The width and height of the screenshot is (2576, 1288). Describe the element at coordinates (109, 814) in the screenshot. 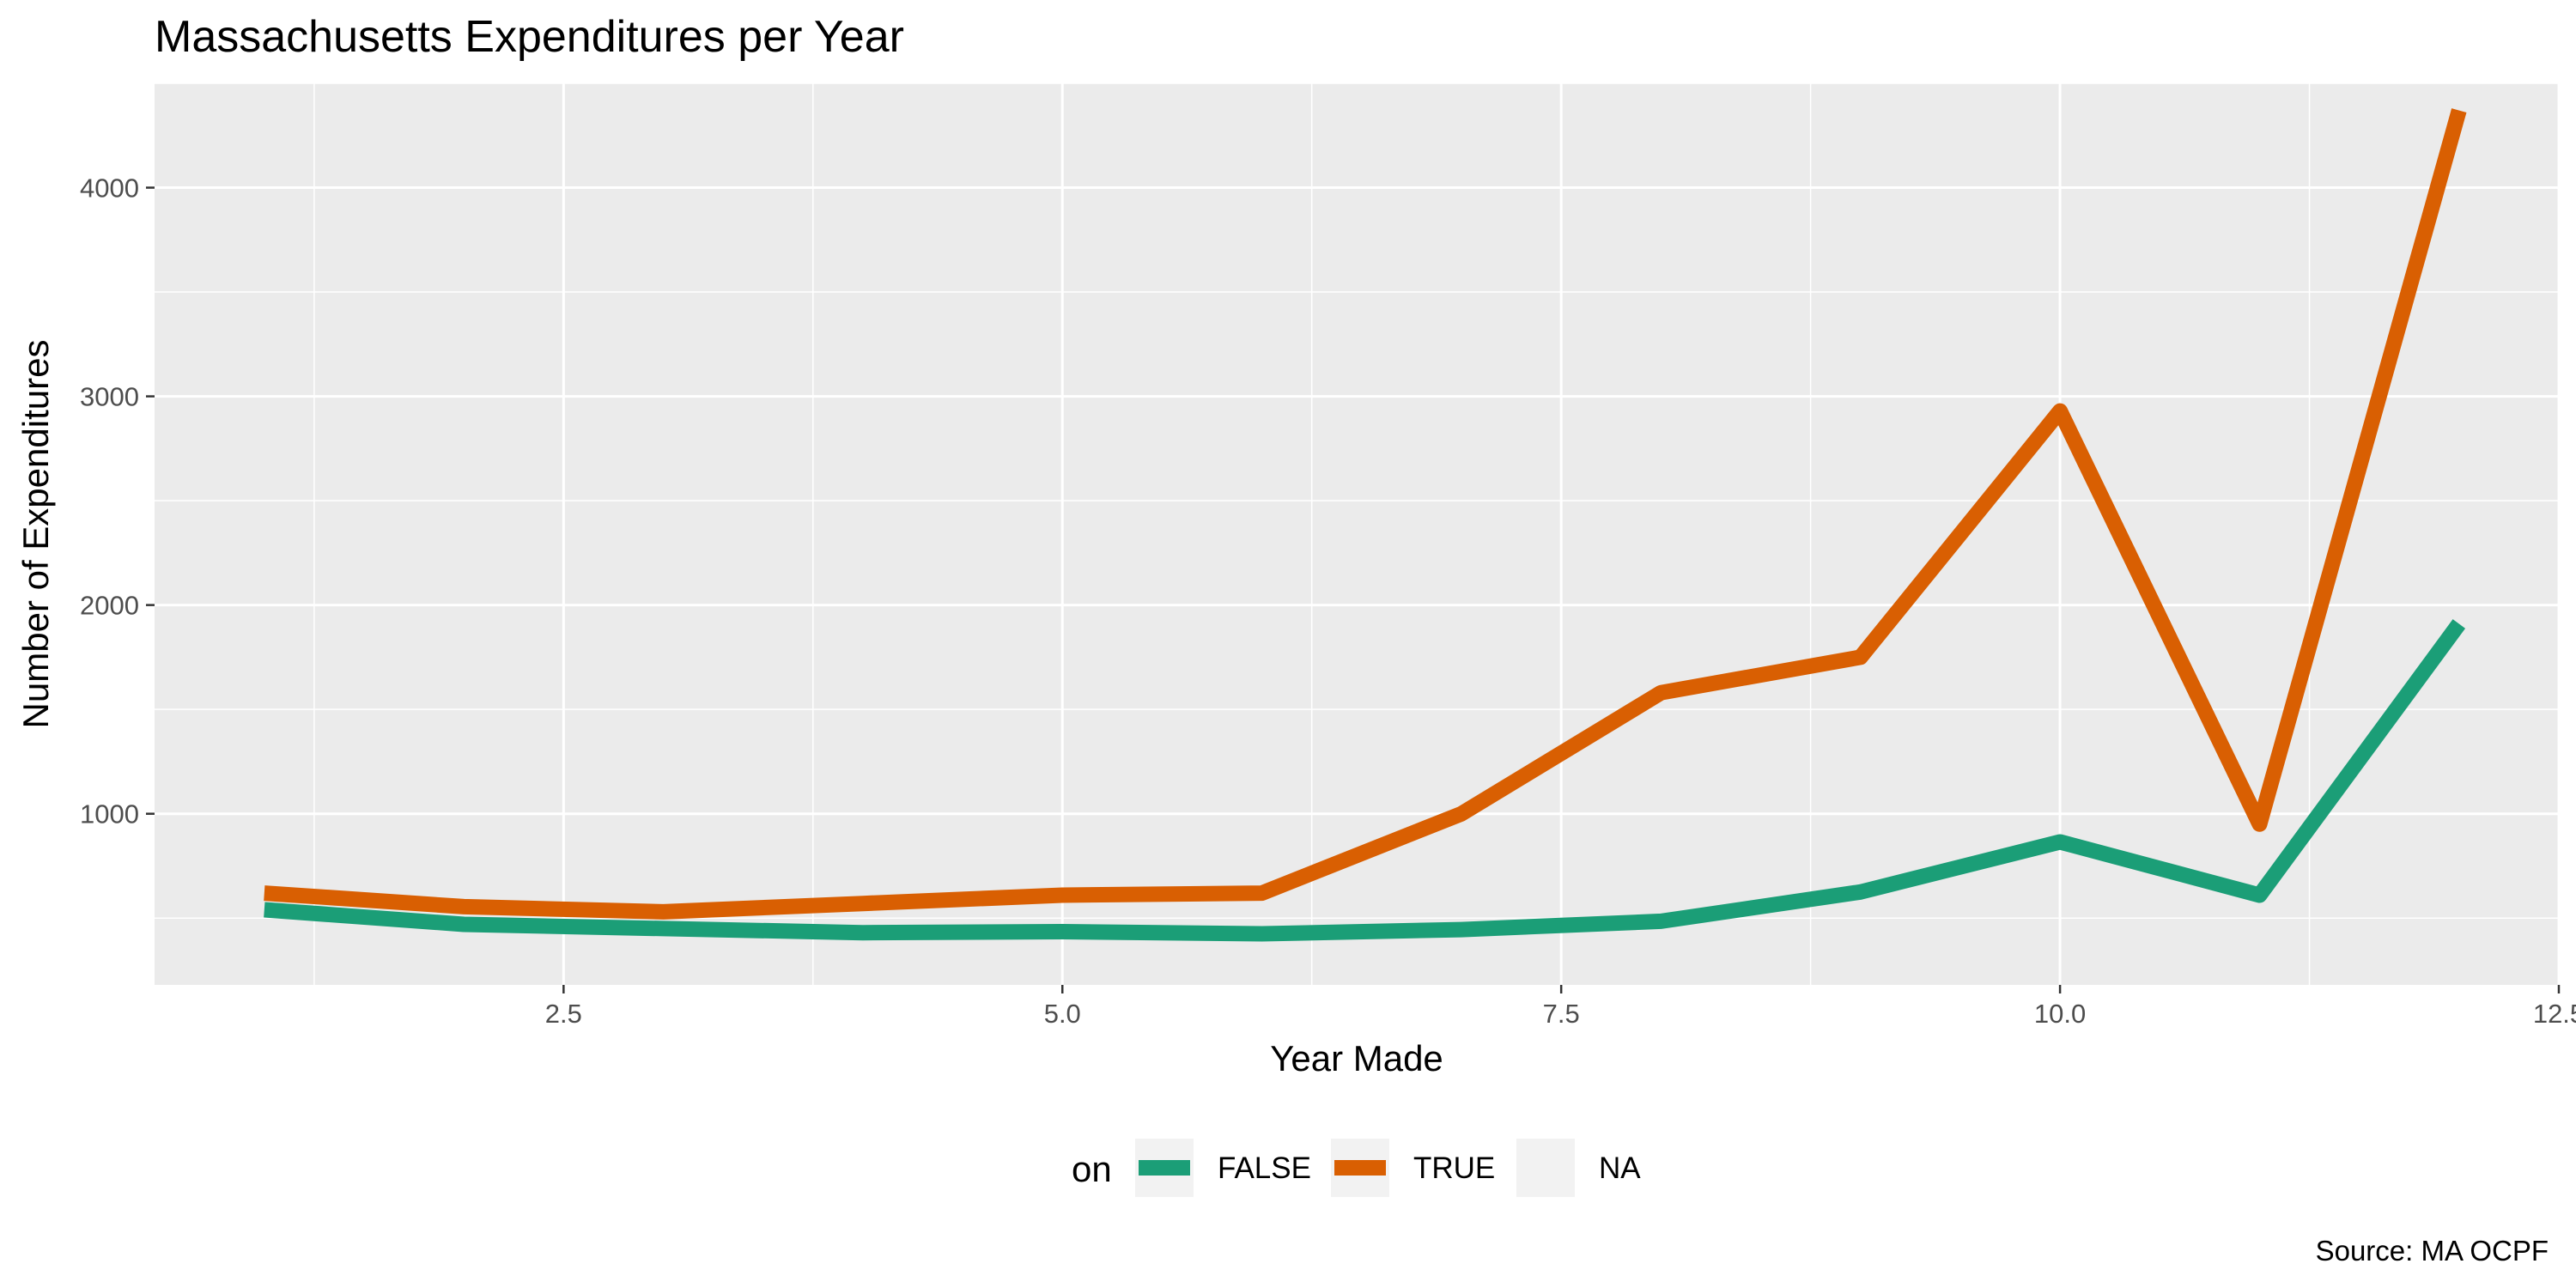

I see `y-tick-label: 1000` at that location.